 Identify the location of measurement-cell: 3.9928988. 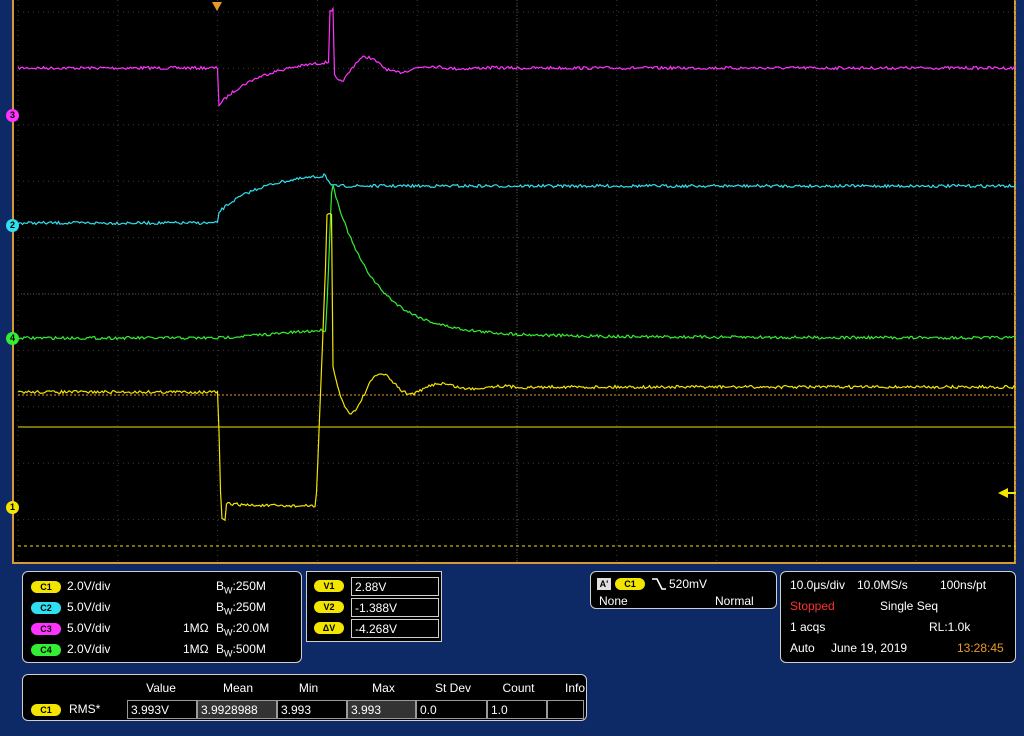
(237, 709).